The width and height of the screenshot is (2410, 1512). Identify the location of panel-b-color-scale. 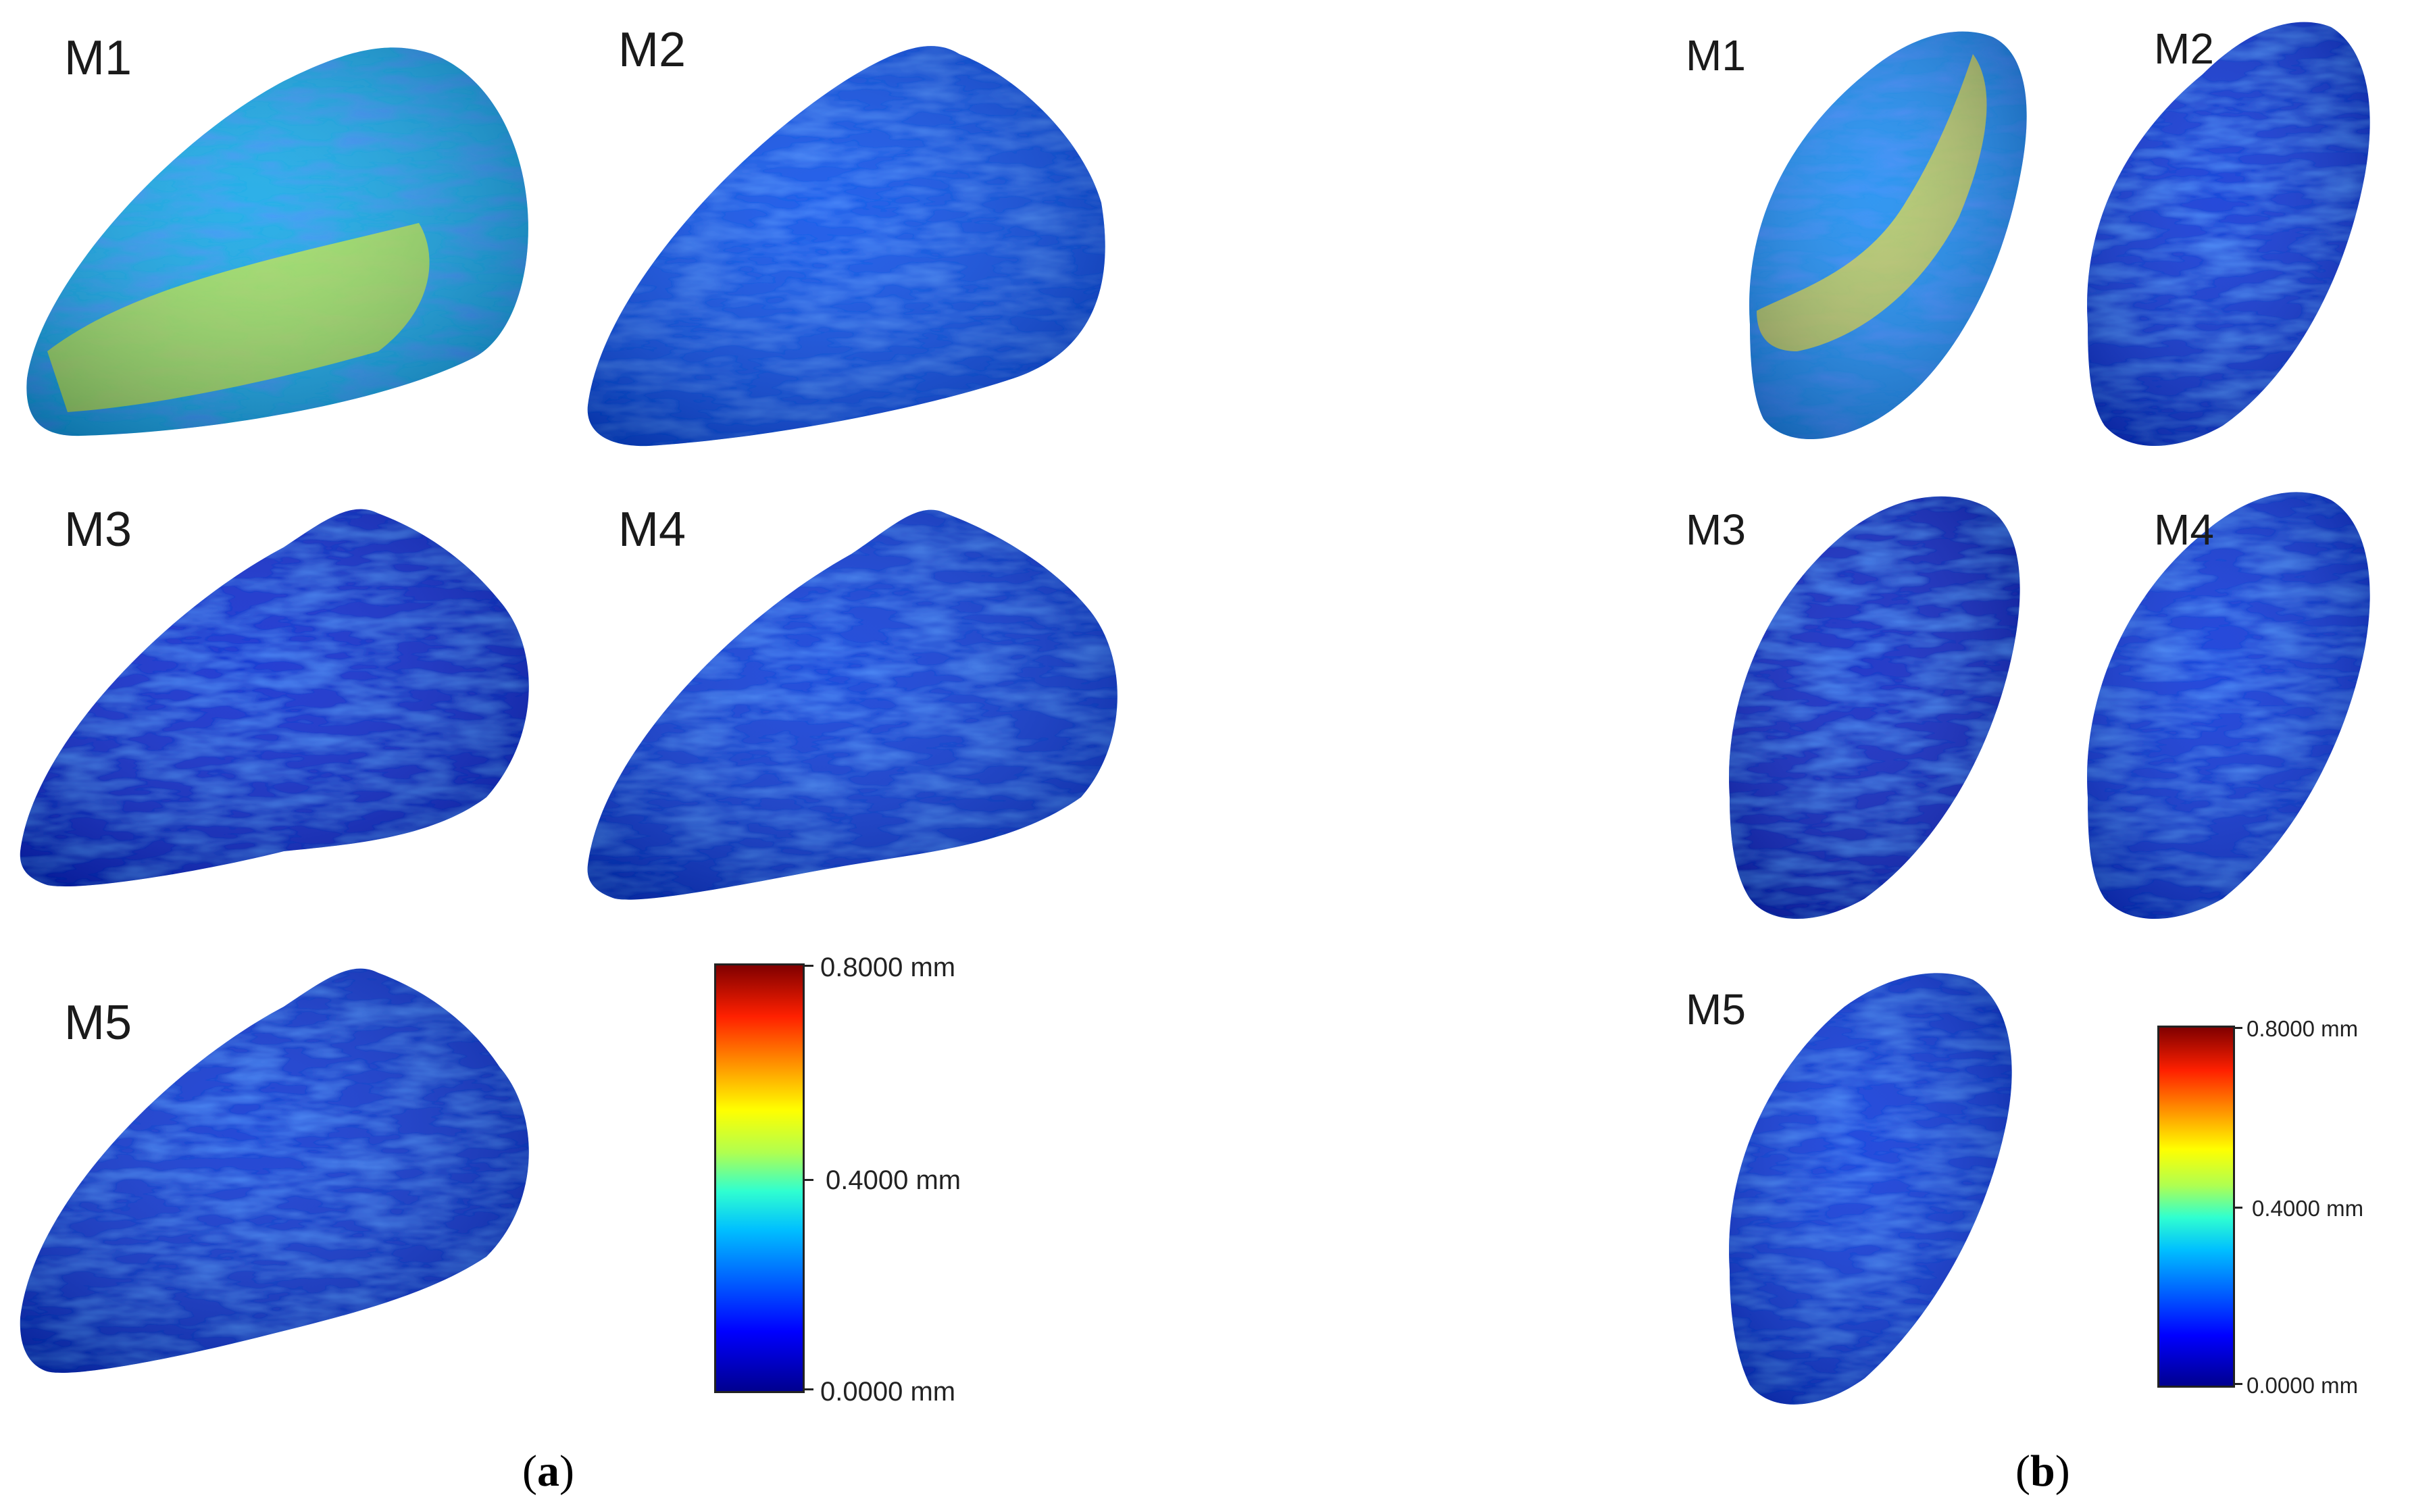
(2196, 1207).